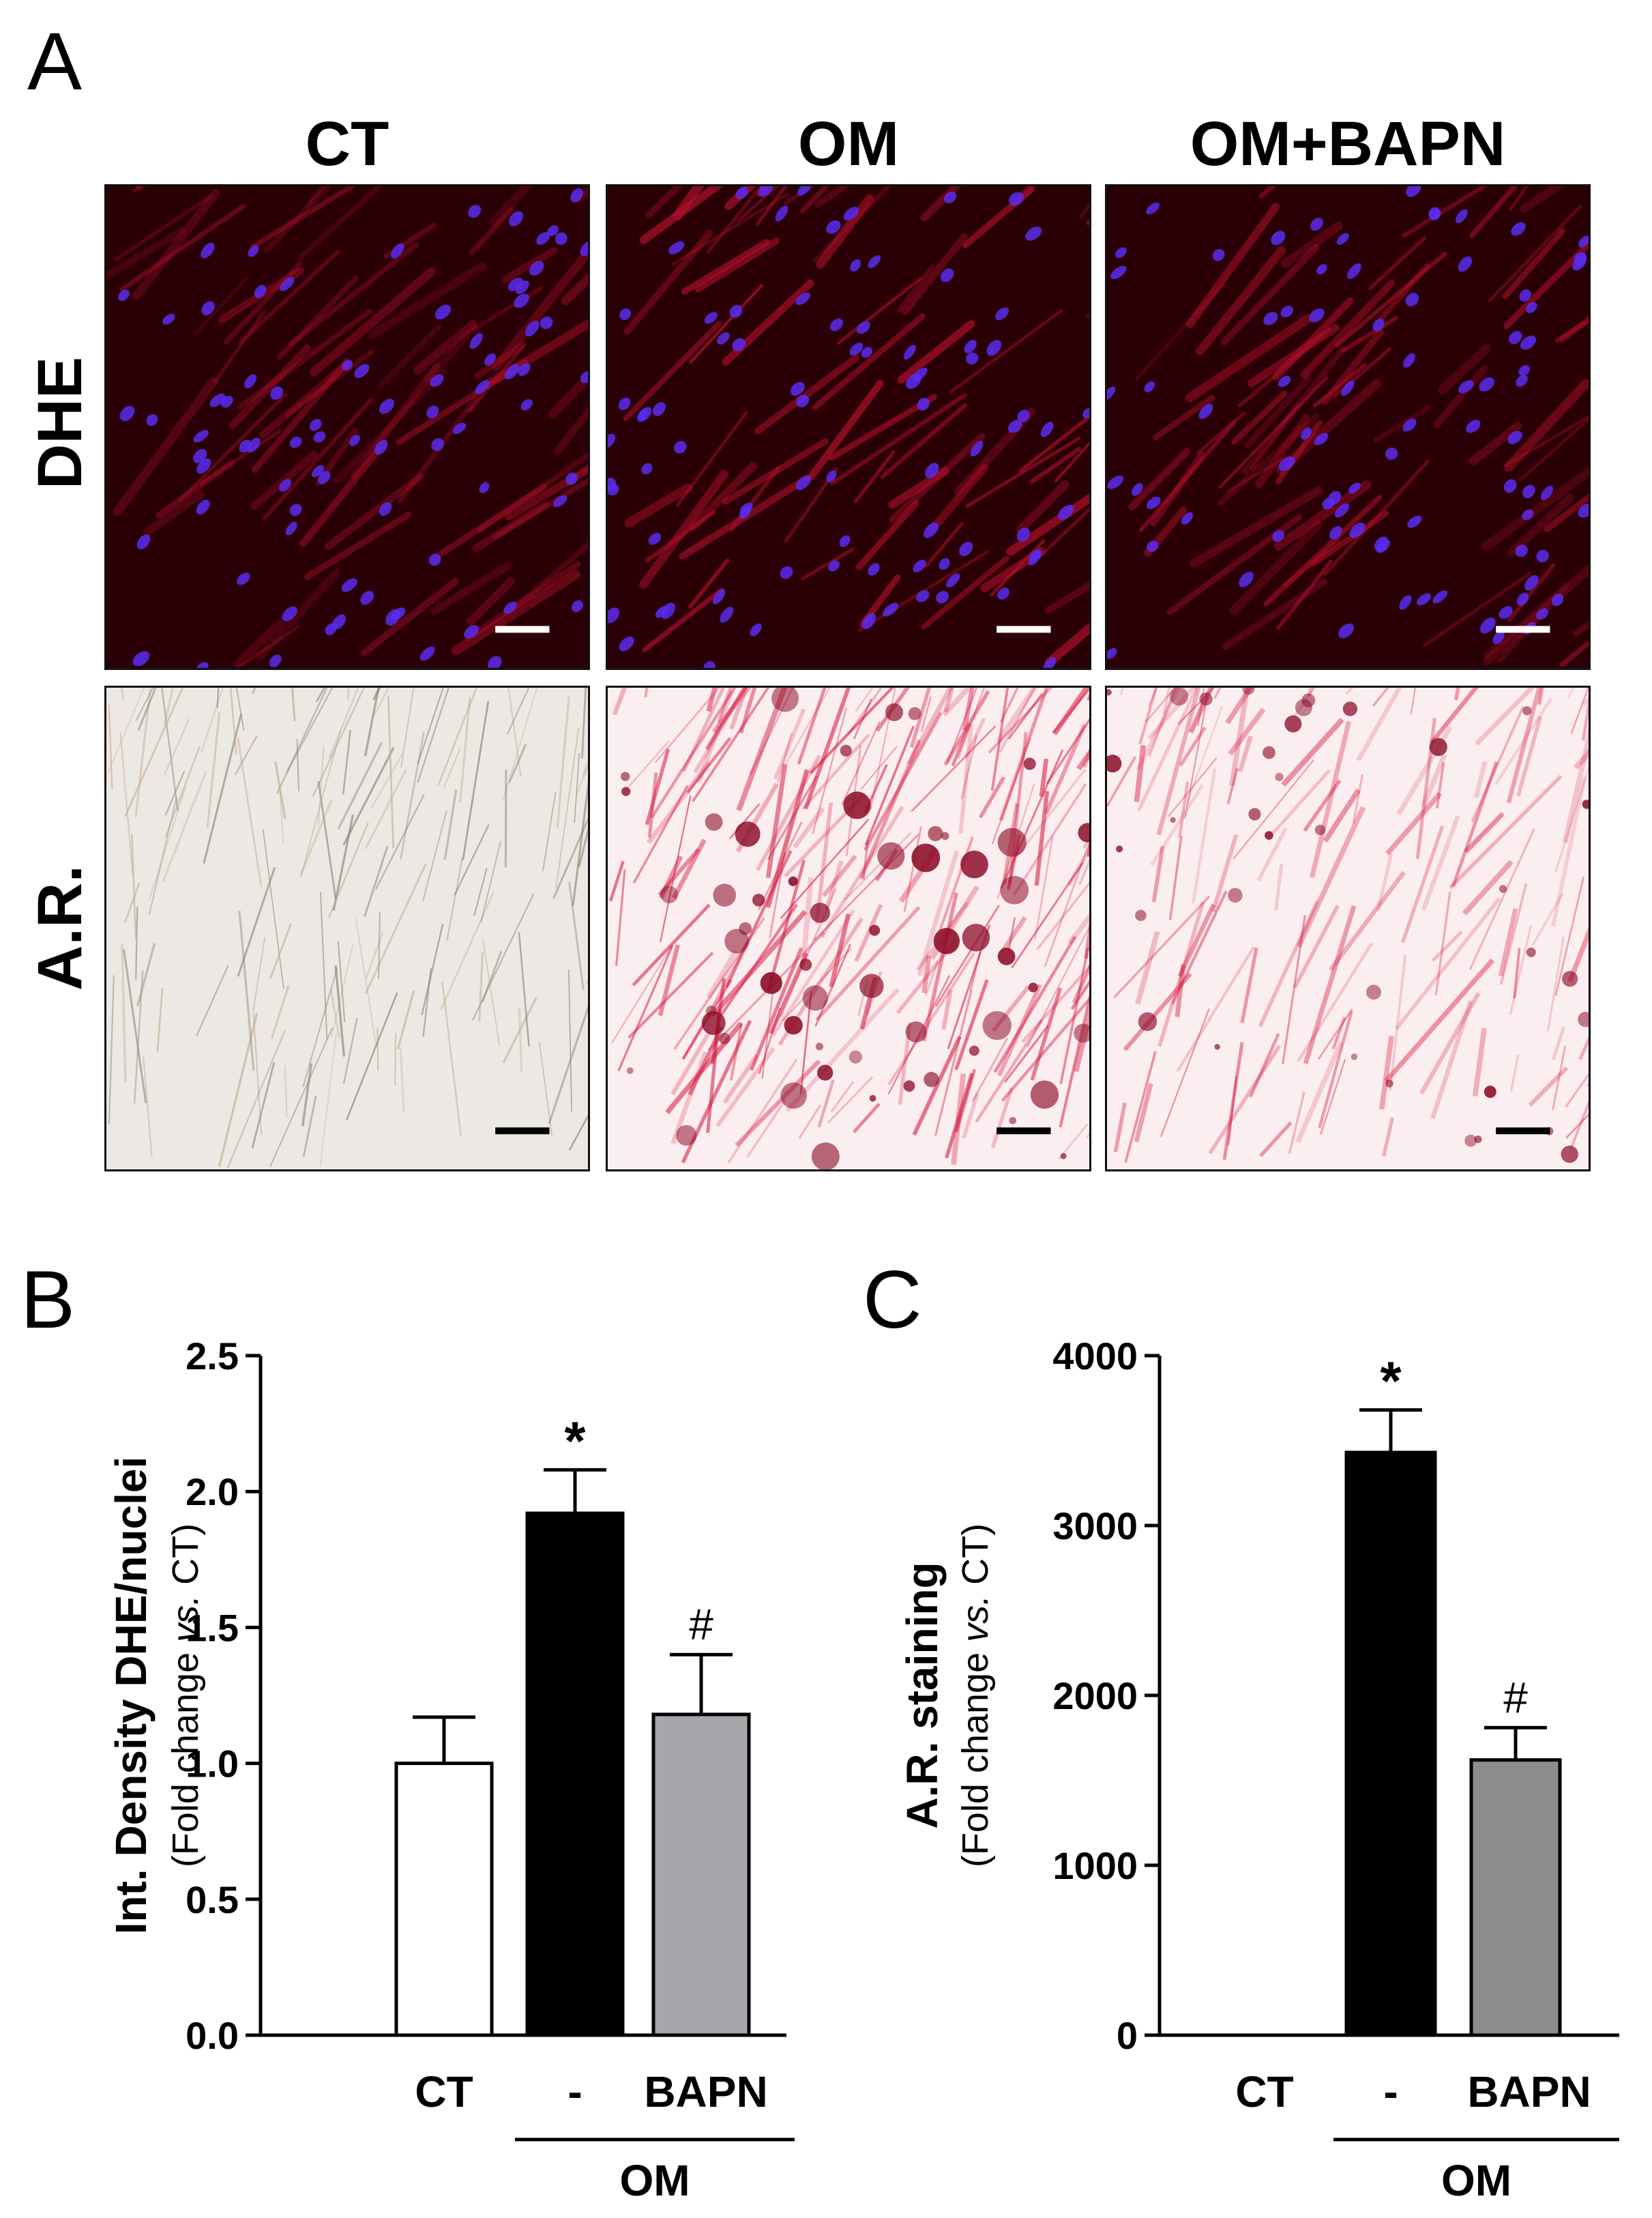  I want to click on micrograph-ar-om-bapn-image, so click(1348, 929).